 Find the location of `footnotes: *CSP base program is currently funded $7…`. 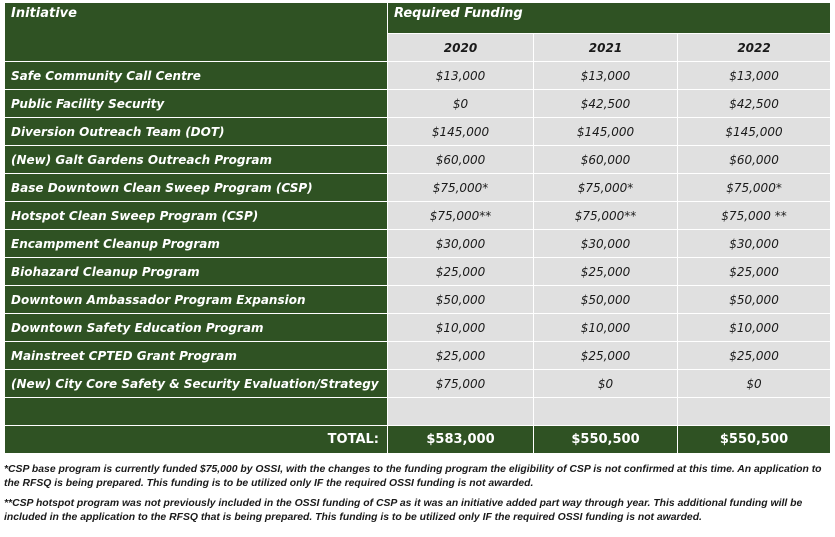

footnotes: *CSP base program is currently funded $7… is located at coordinates (417, 497).